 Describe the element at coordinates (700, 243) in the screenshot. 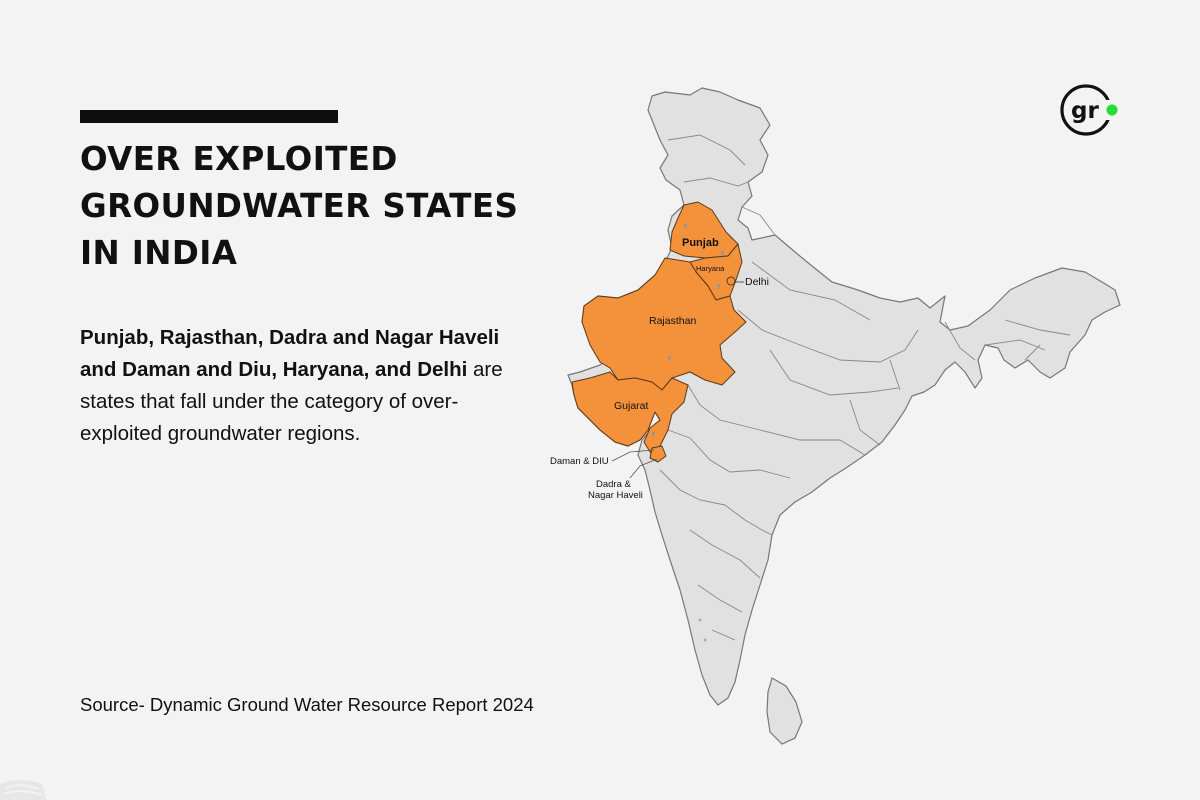

I see `label-punjab: Punjab` at that location.